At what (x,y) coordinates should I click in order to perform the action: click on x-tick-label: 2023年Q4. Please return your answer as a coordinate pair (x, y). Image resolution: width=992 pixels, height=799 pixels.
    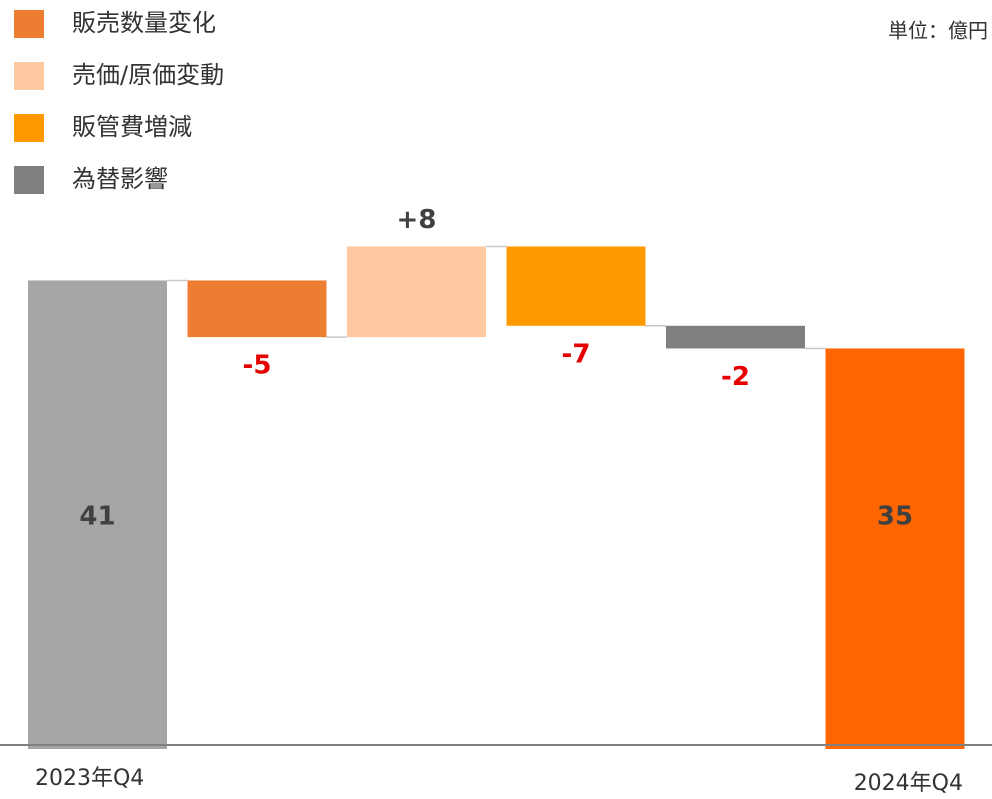
    Looking at the image, I should click on (89, 778).